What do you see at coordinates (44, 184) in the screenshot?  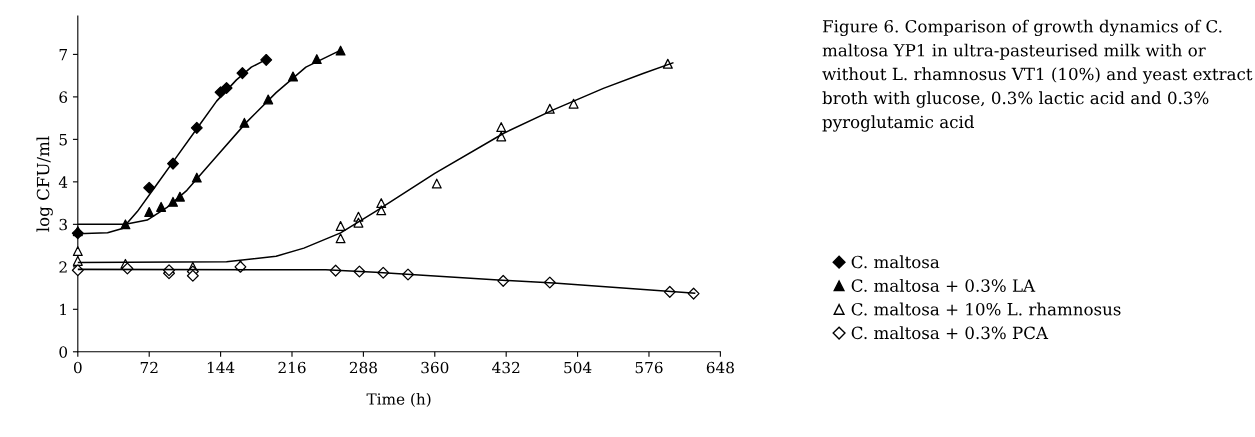 I see `y-axis-title: log CFU/ml` at bounding box center [44, 184].